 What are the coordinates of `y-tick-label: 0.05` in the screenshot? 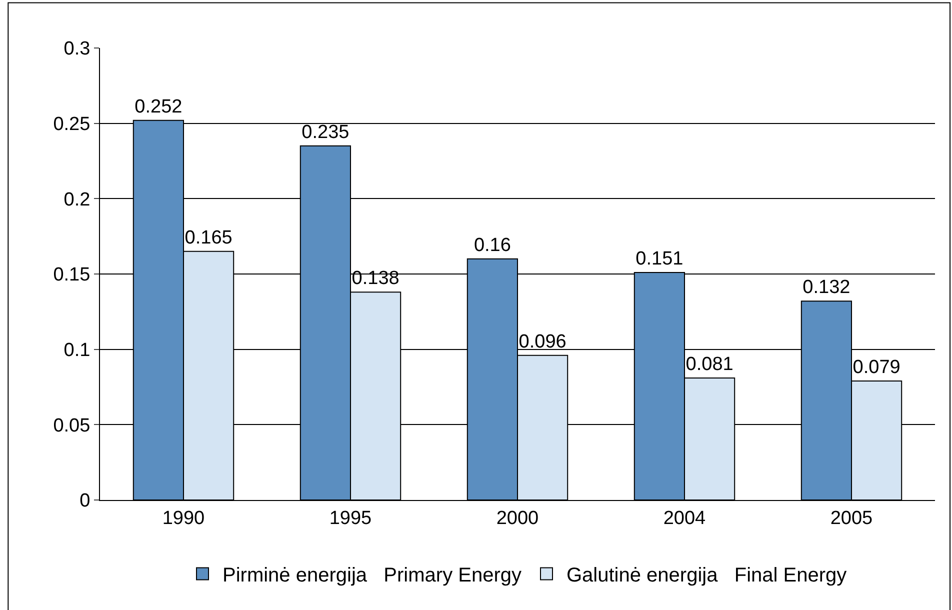 It's located at (71, 425).